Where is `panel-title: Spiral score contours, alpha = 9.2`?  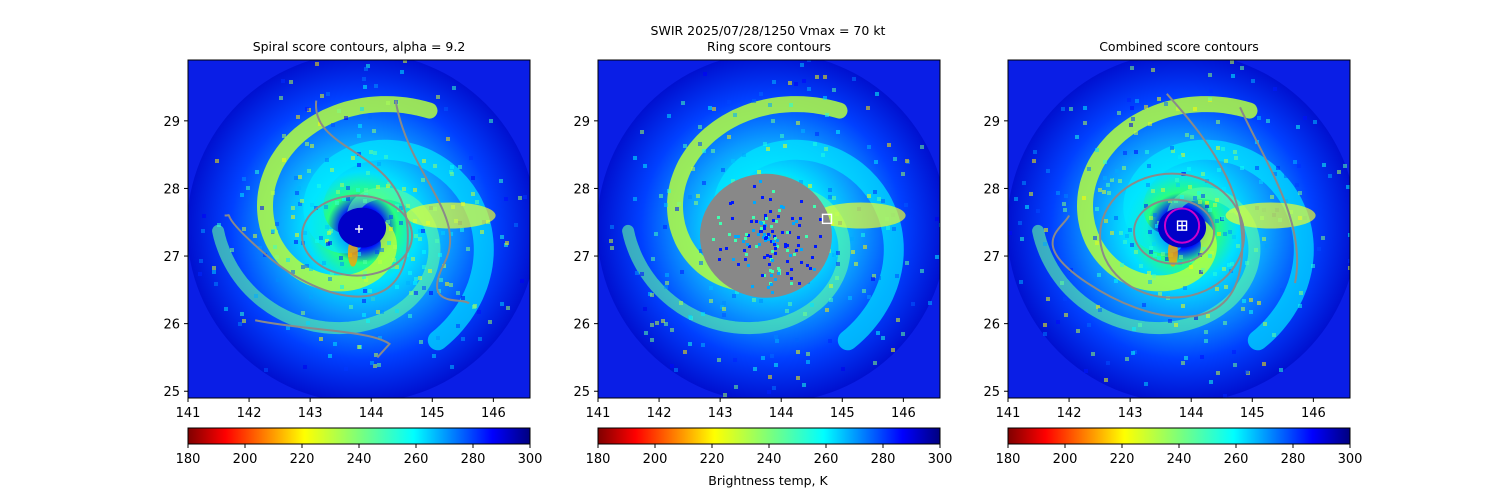 panel-title: Spiral score contours, alpha = 9.2 is located at coordinates (359, 46).